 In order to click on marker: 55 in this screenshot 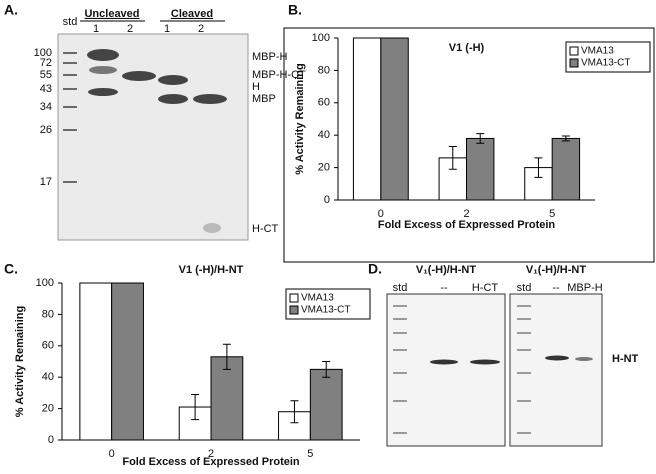, I will do `click(46, 75)`.